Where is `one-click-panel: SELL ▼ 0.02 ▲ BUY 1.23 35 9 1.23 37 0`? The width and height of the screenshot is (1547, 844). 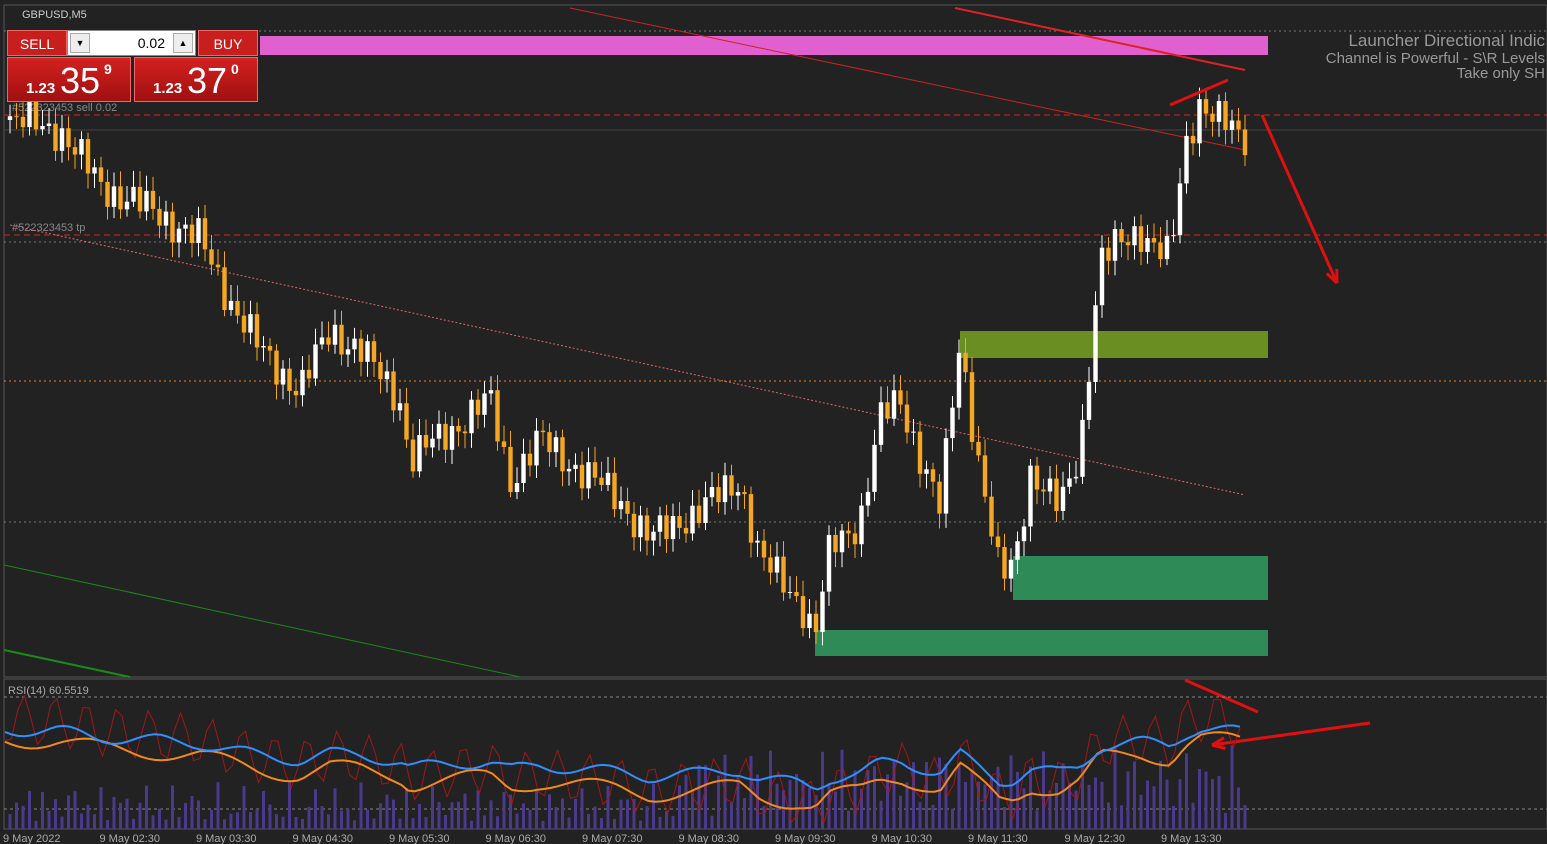 one-click-panel: SELL ▼ 0.02 ▲ BUY 1.23 35 9 1.23 37 0 is located at coordinates (132, 66).